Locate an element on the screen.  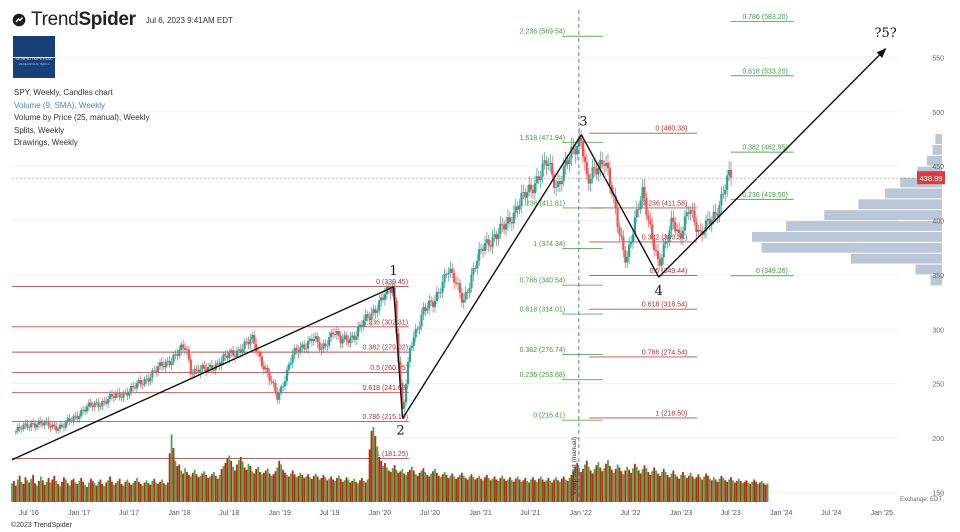
y-tick-label: 550 is located at coordinates (938, 58).